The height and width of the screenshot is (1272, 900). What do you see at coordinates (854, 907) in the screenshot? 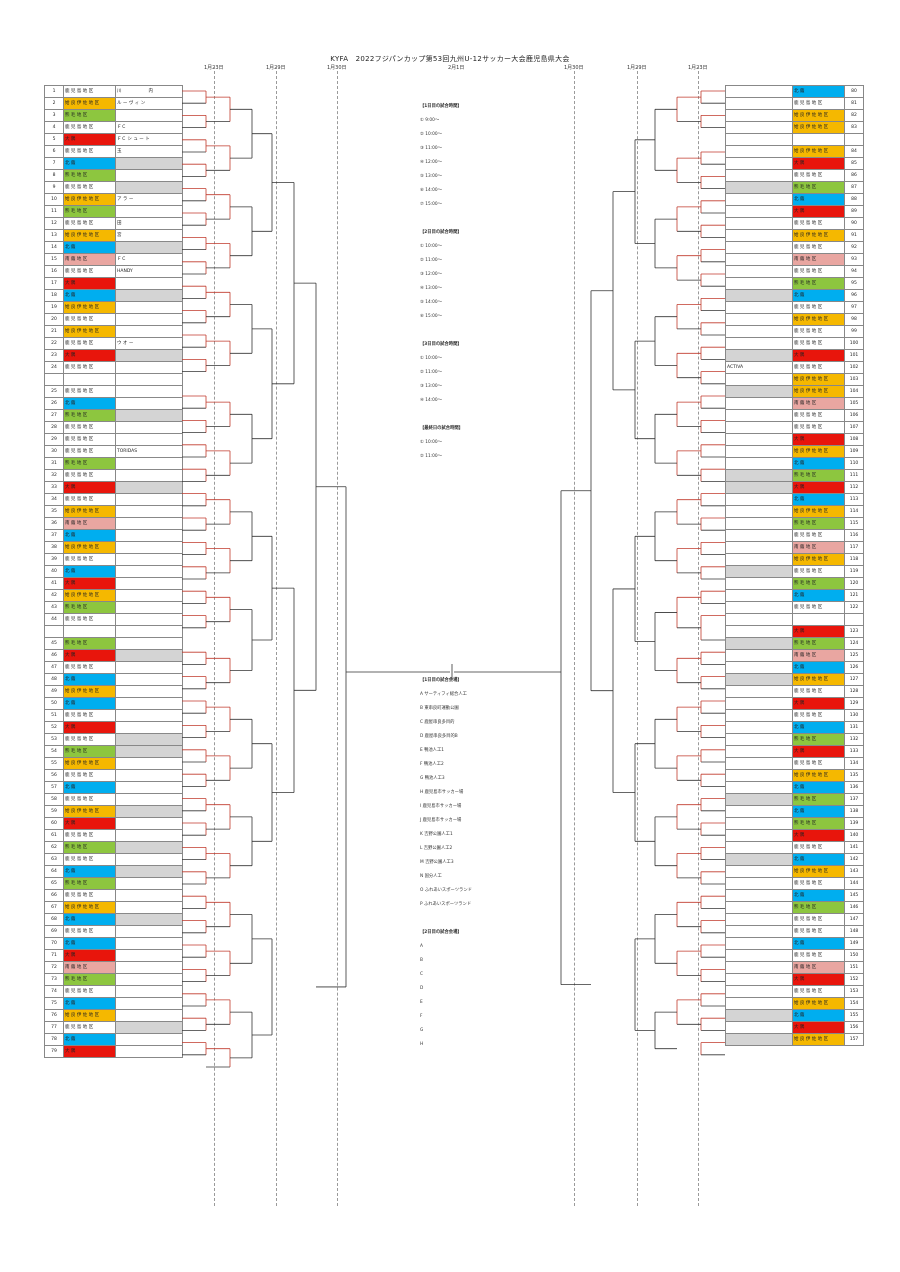
I see `team-num-cell: 146` at bounding box center [854, 907].